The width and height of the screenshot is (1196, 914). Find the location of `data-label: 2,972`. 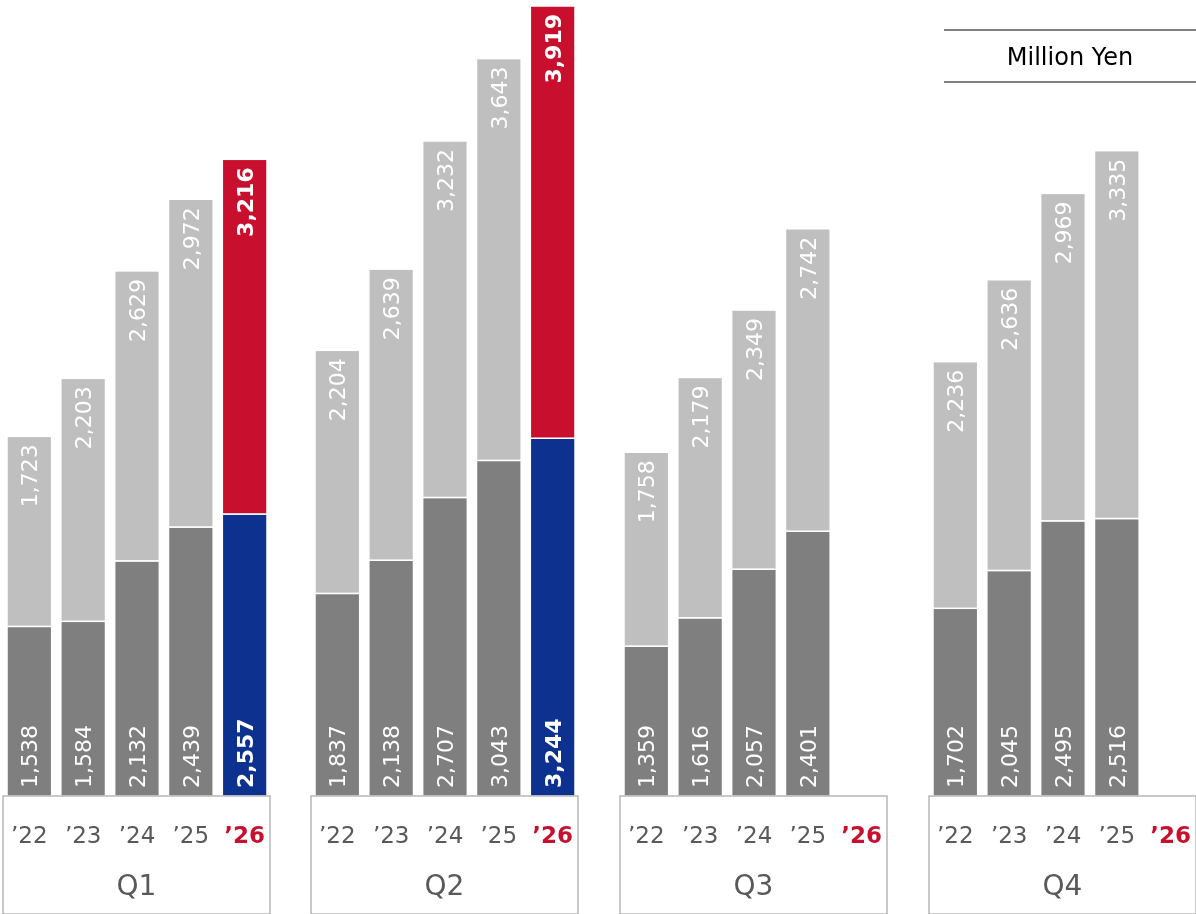

data-label: 2,972 is located at coordinates (191, 239).